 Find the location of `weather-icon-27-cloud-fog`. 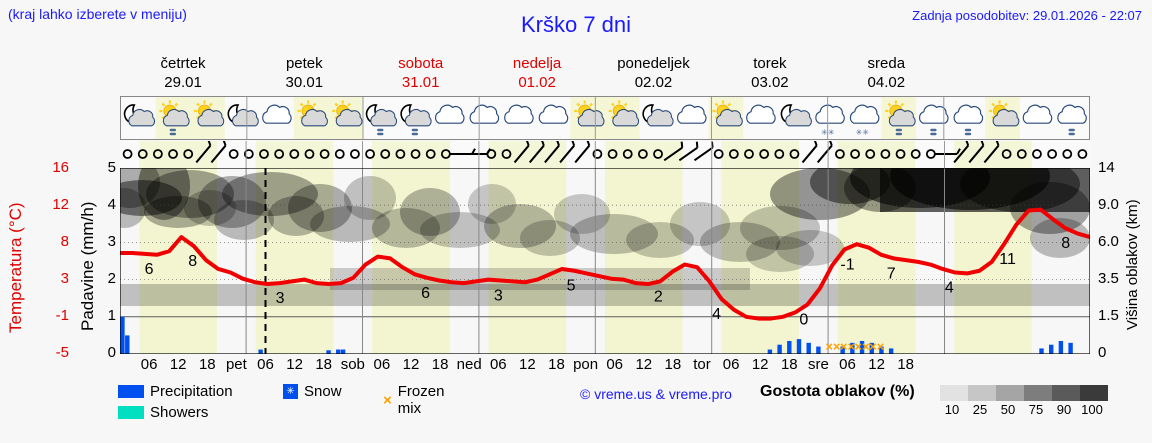

weather-icon-27-cloud-fog is located at coordinates (1072, 120).